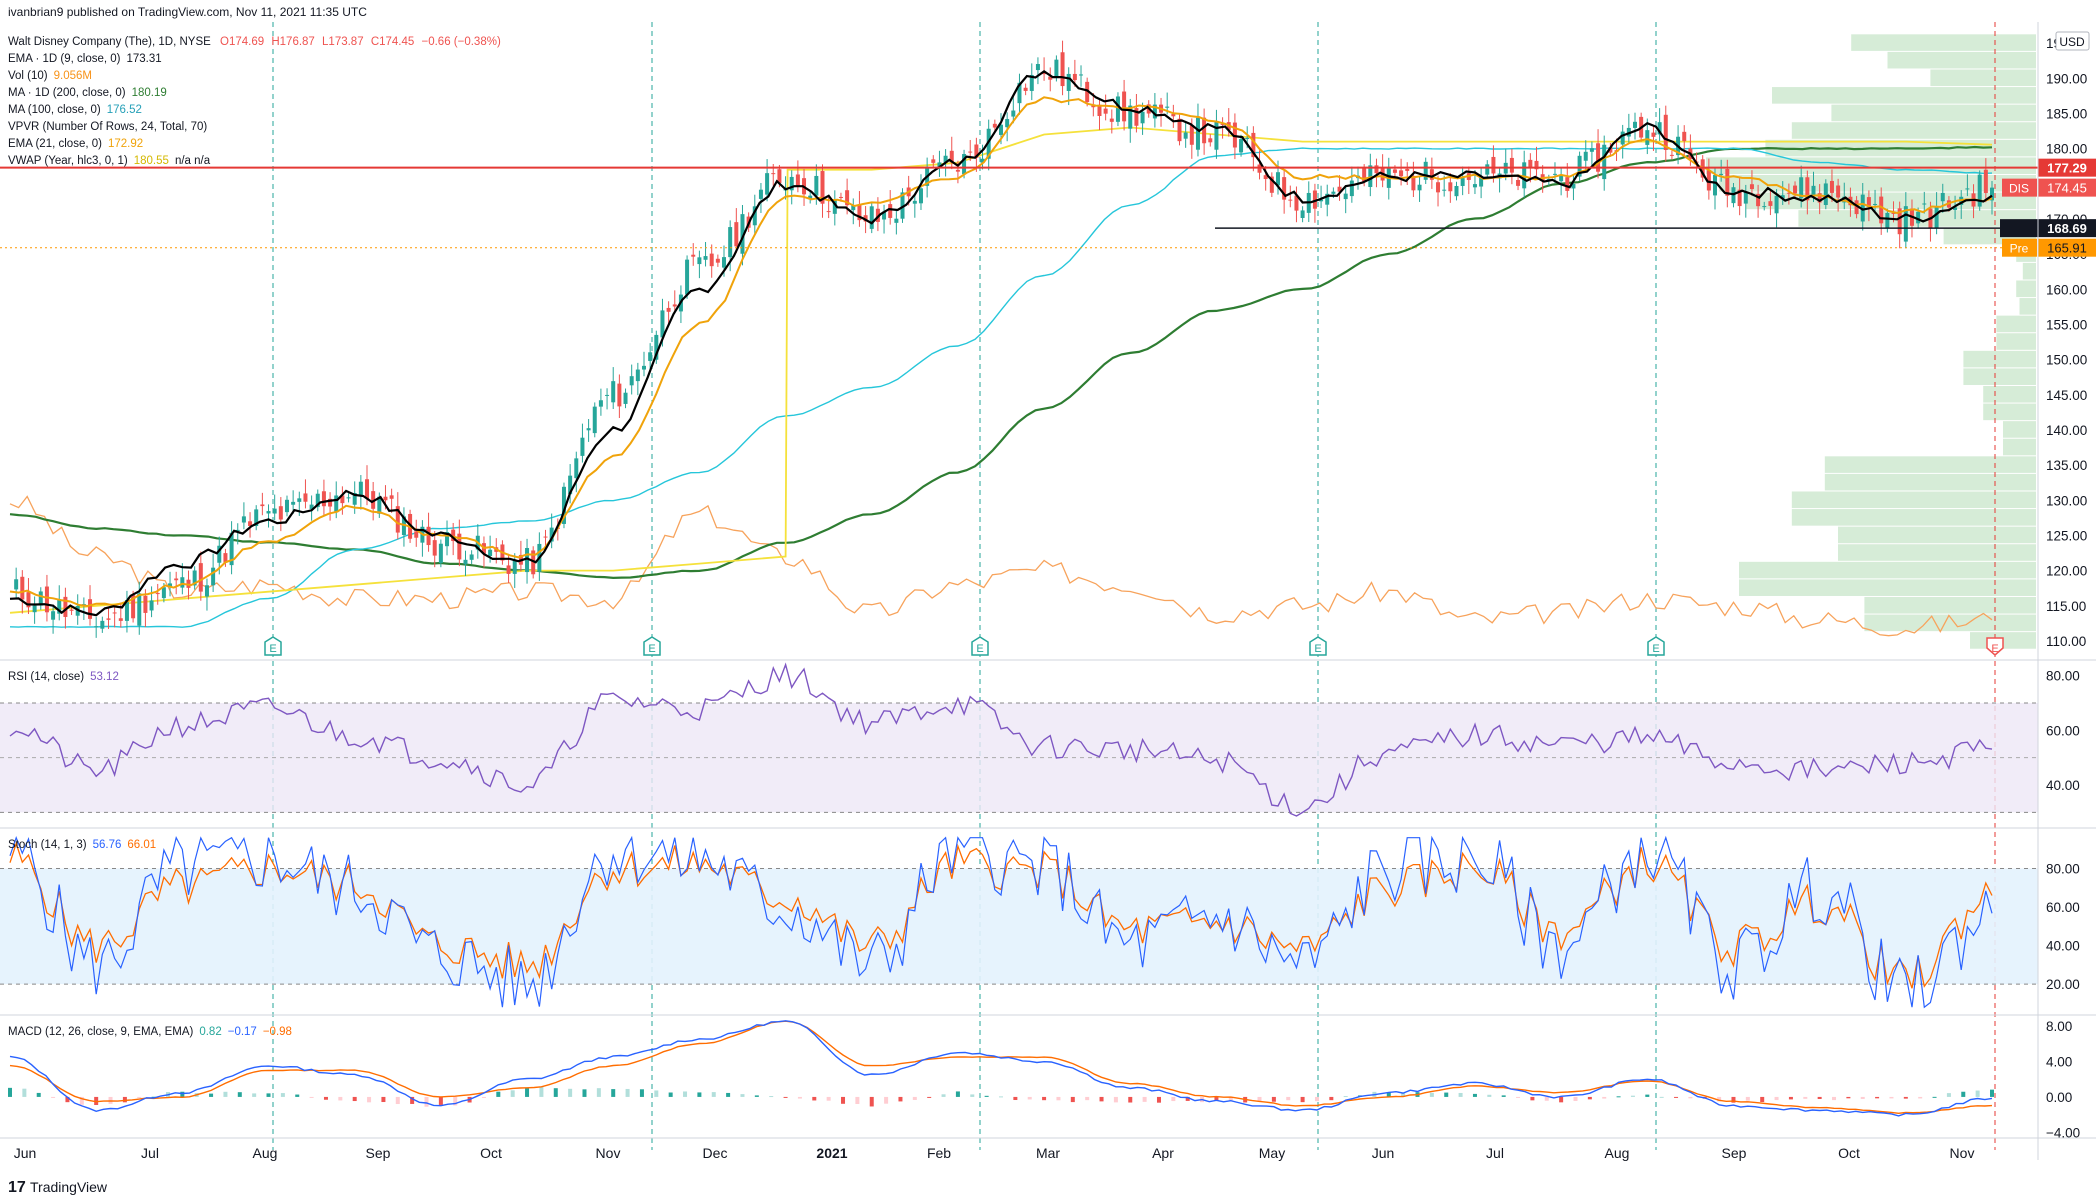 This screenshot has height=1202, width=2096. What do you see at coordinates (1040, 922) in the screenshot?
I see `stoch-panel: 80.00 60.00 40.00 20.00` at bounding box center [1040, 922].